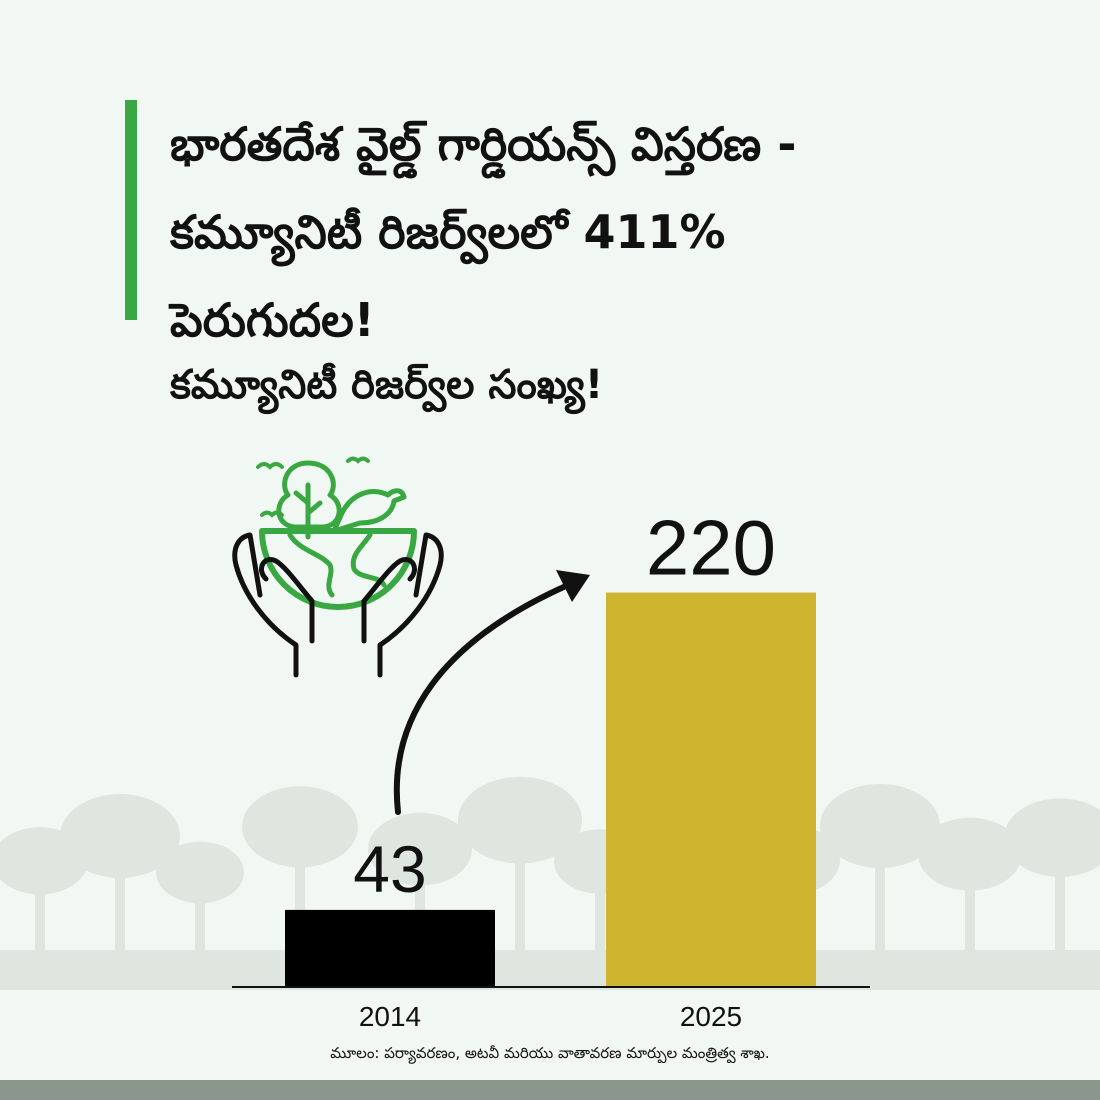  Describe the element at coordinates (338, 567) in the screenshot. I see `hands-holding-earth-icon` at that location.